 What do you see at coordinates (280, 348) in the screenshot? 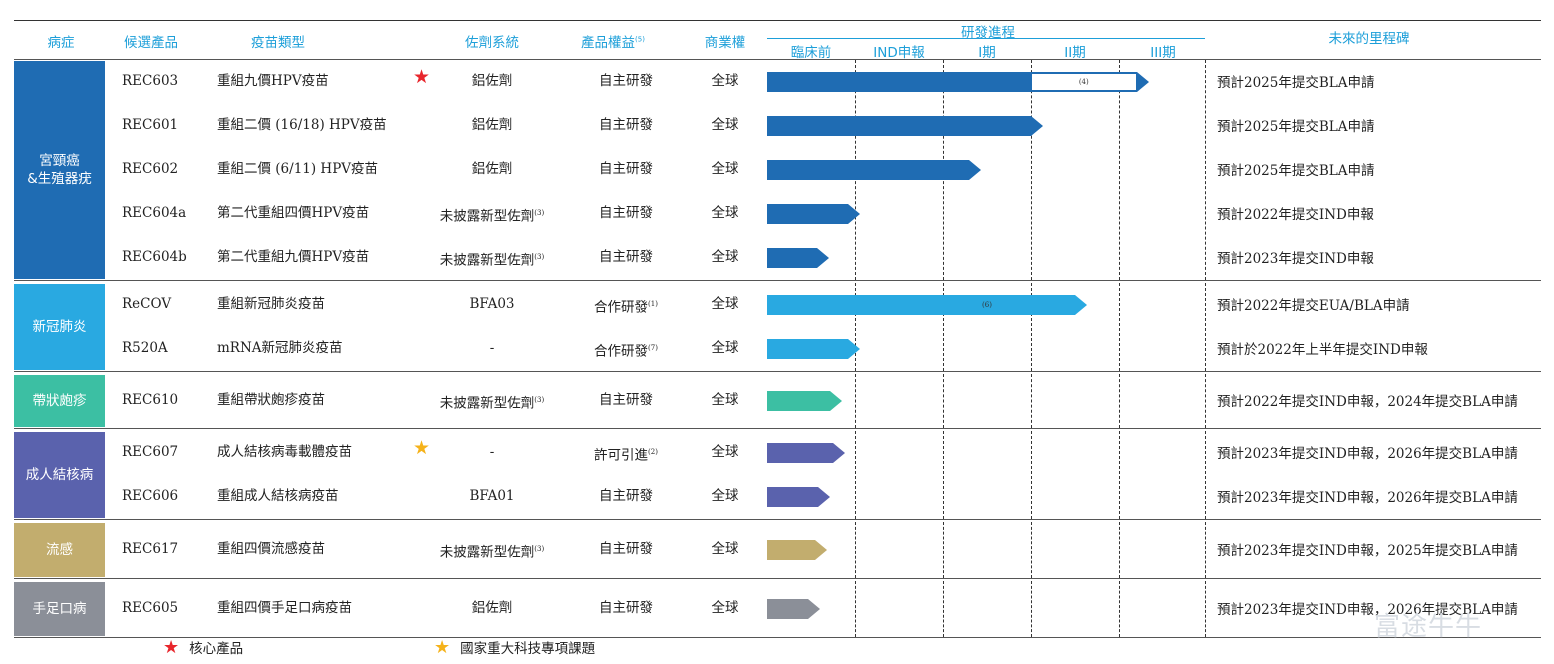
I see `vaccine-type: mRNA新冠肺炎疫苗` at bounding box center [280, 348].